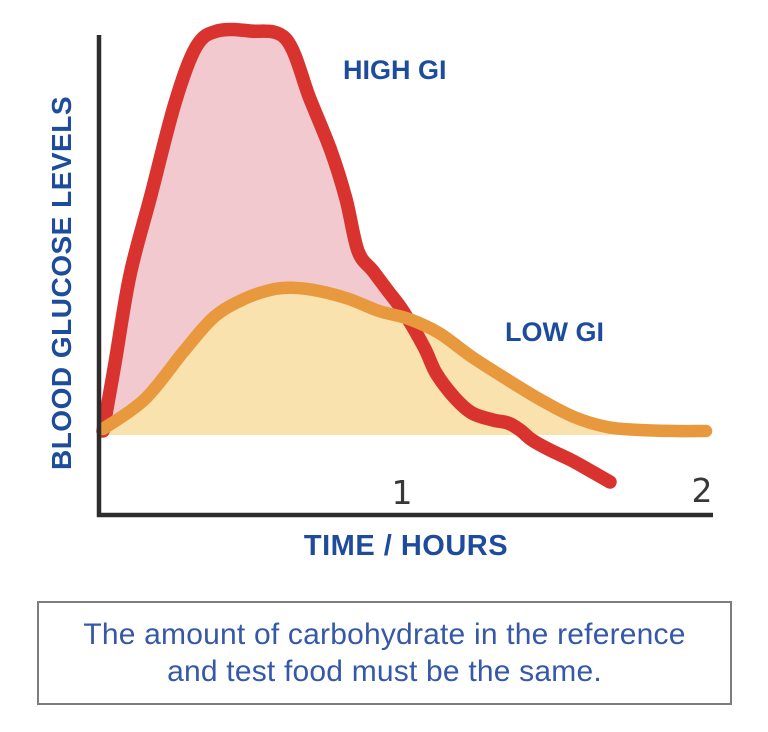 The height and width of the screenshot is (732, 768). What do you see at coordinates (702, 490) in the screenshot?
I see `x-tick-2: 2` at bounding box center [702, 490].